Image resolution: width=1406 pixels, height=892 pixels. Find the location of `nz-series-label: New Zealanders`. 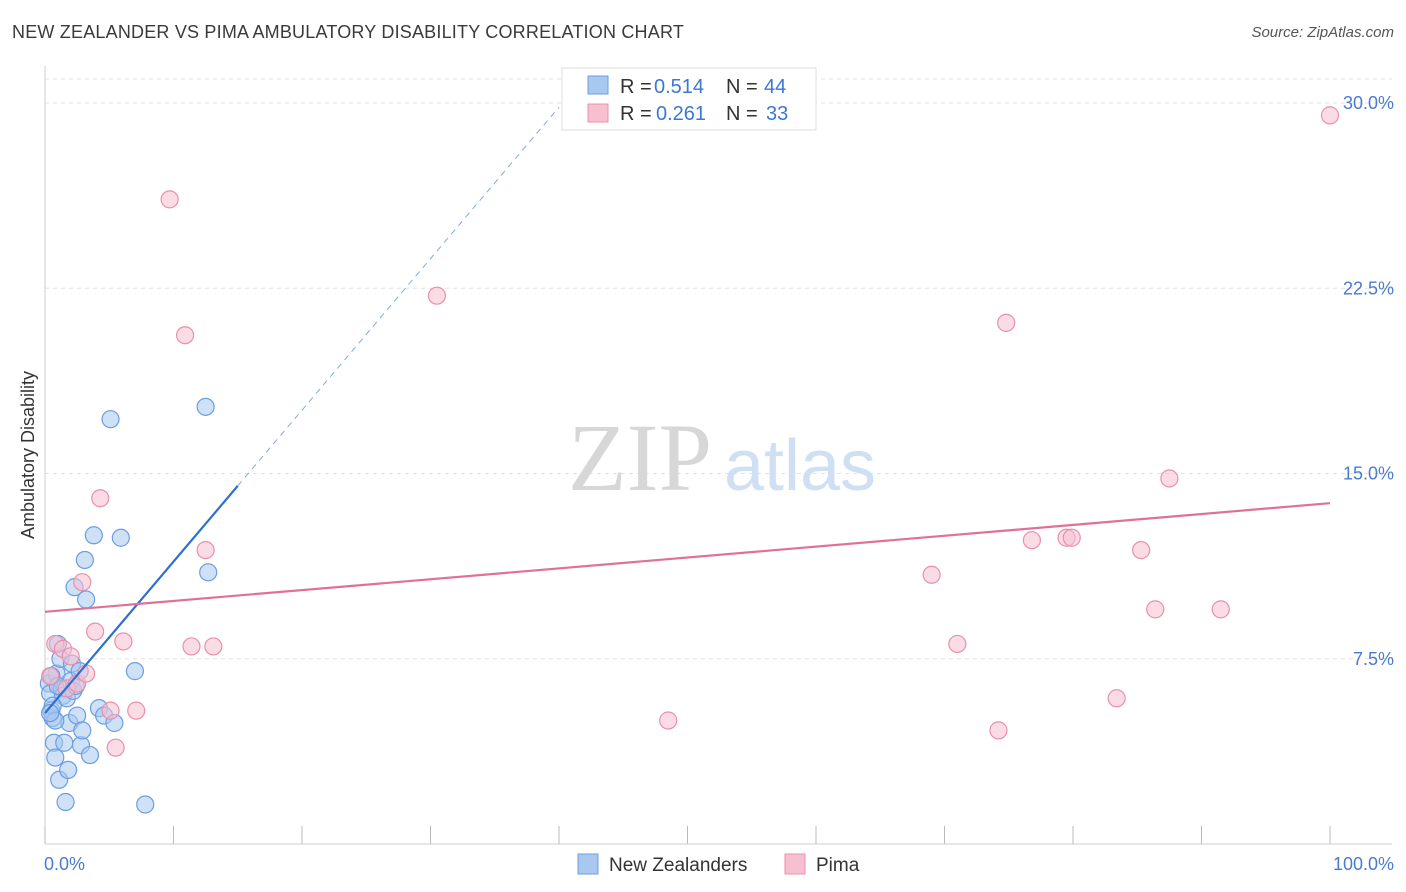

nz-series-label: New Zealanders is located at coordinates (678, 865).